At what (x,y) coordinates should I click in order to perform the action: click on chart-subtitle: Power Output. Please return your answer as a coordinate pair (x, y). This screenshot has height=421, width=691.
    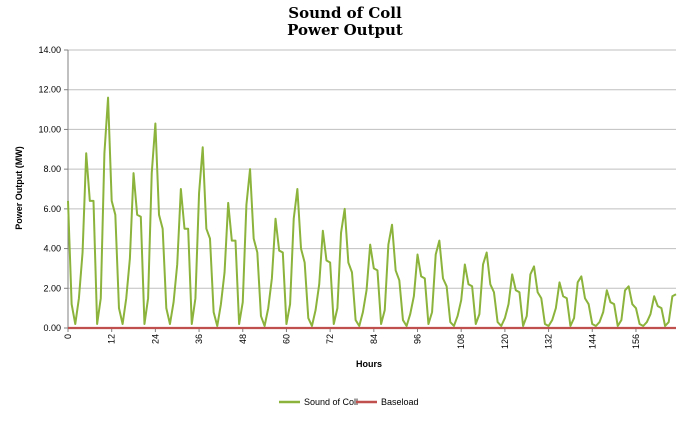
    Looking at the image, I should click on (345, 30).